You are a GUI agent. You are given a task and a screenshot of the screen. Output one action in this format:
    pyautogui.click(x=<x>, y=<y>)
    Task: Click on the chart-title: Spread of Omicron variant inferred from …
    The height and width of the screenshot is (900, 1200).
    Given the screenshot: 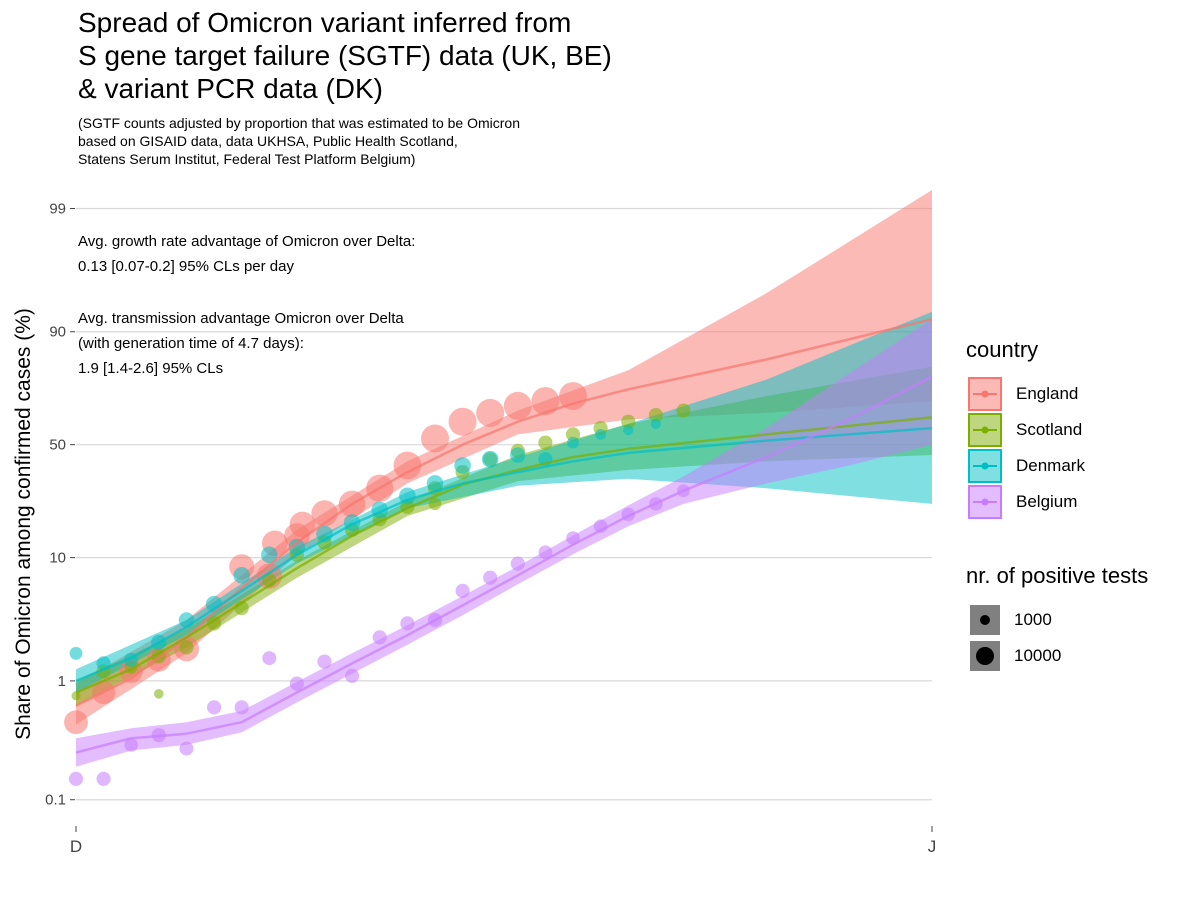 What is the action you would take?
    pyautogui.click(x=428, y=55)
    